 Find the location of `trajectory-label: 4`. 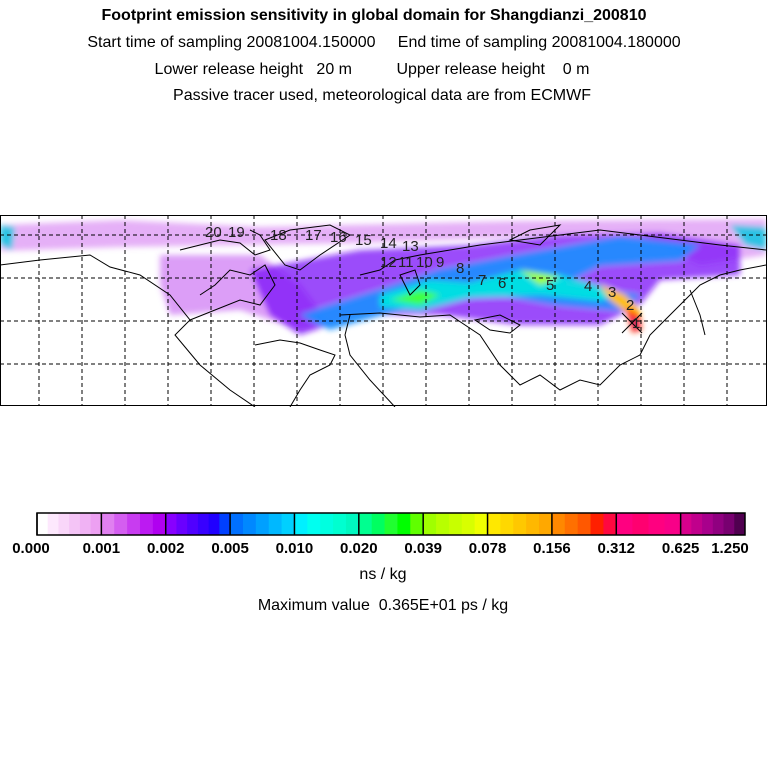

trajectory-label: 4 is located at coordinates (588, 286).